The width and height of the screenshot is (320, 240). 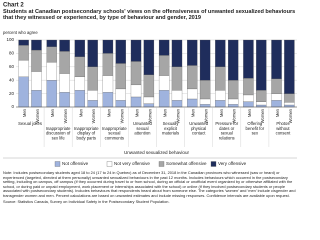 What do you see at coordinates (12, 93) in the screenshot?
I see `y-tick-label: 20` at bounding box center [12, 93].